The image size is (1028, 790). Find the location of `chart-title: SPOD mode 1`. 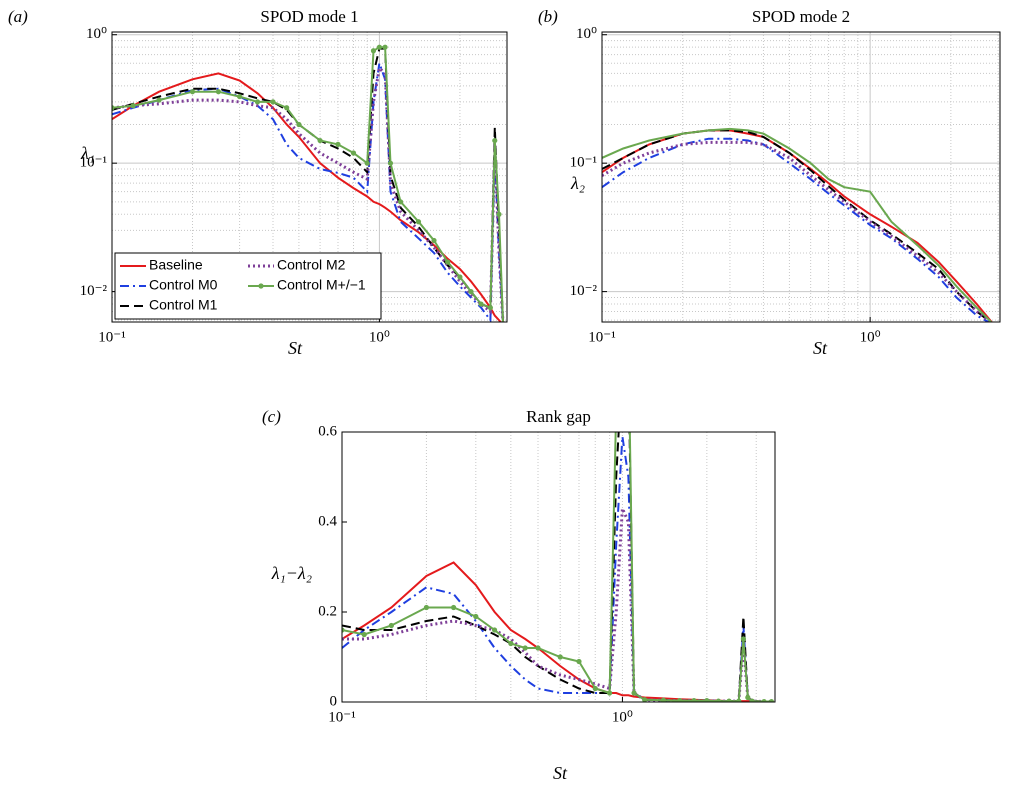

chart-title: SPOD mode 1 is located at coordinates (309, 16).